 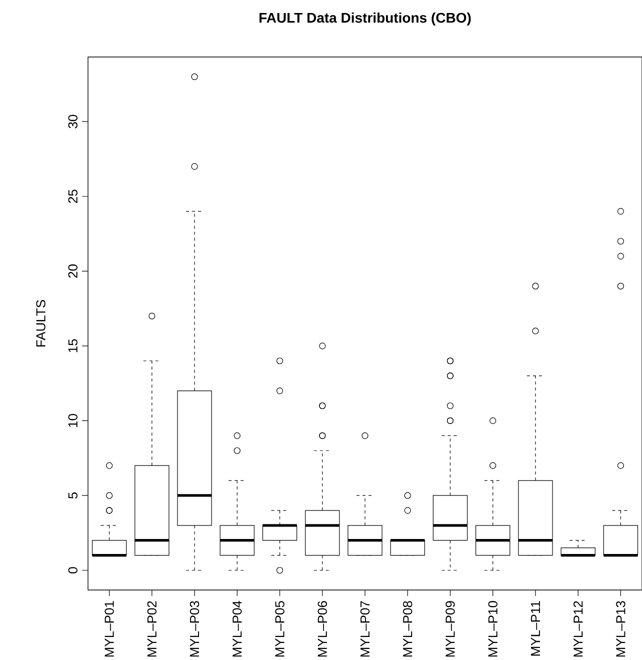 What do you see at coordinates (365, 629) in the screenshot?
I see `x-tick-label: MYL–P07` at bounding box center [365, 629].